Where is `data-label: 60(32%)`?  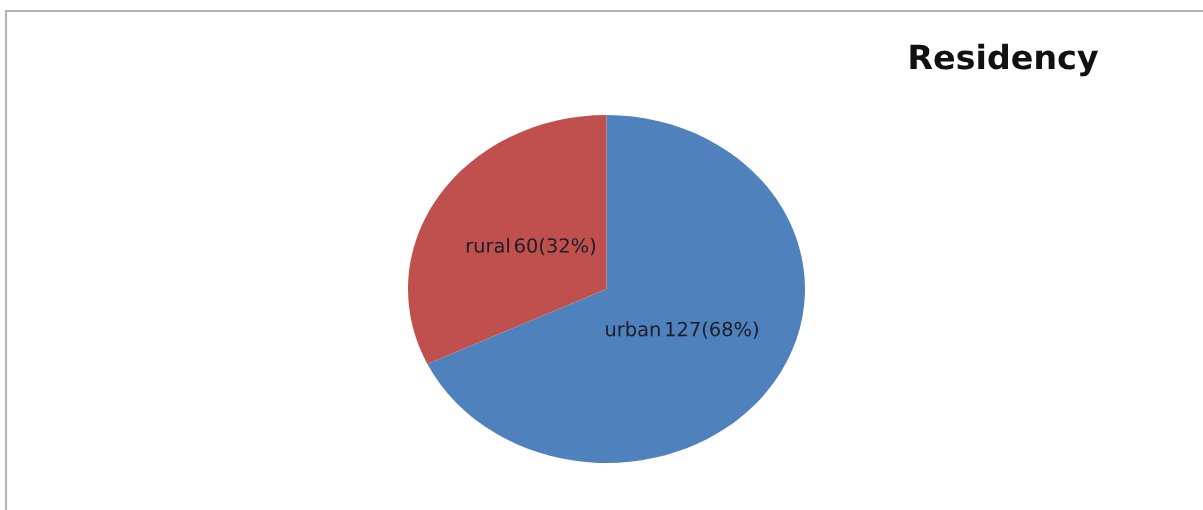
data-label: 60(32%) is located at coordinates (555, 246).